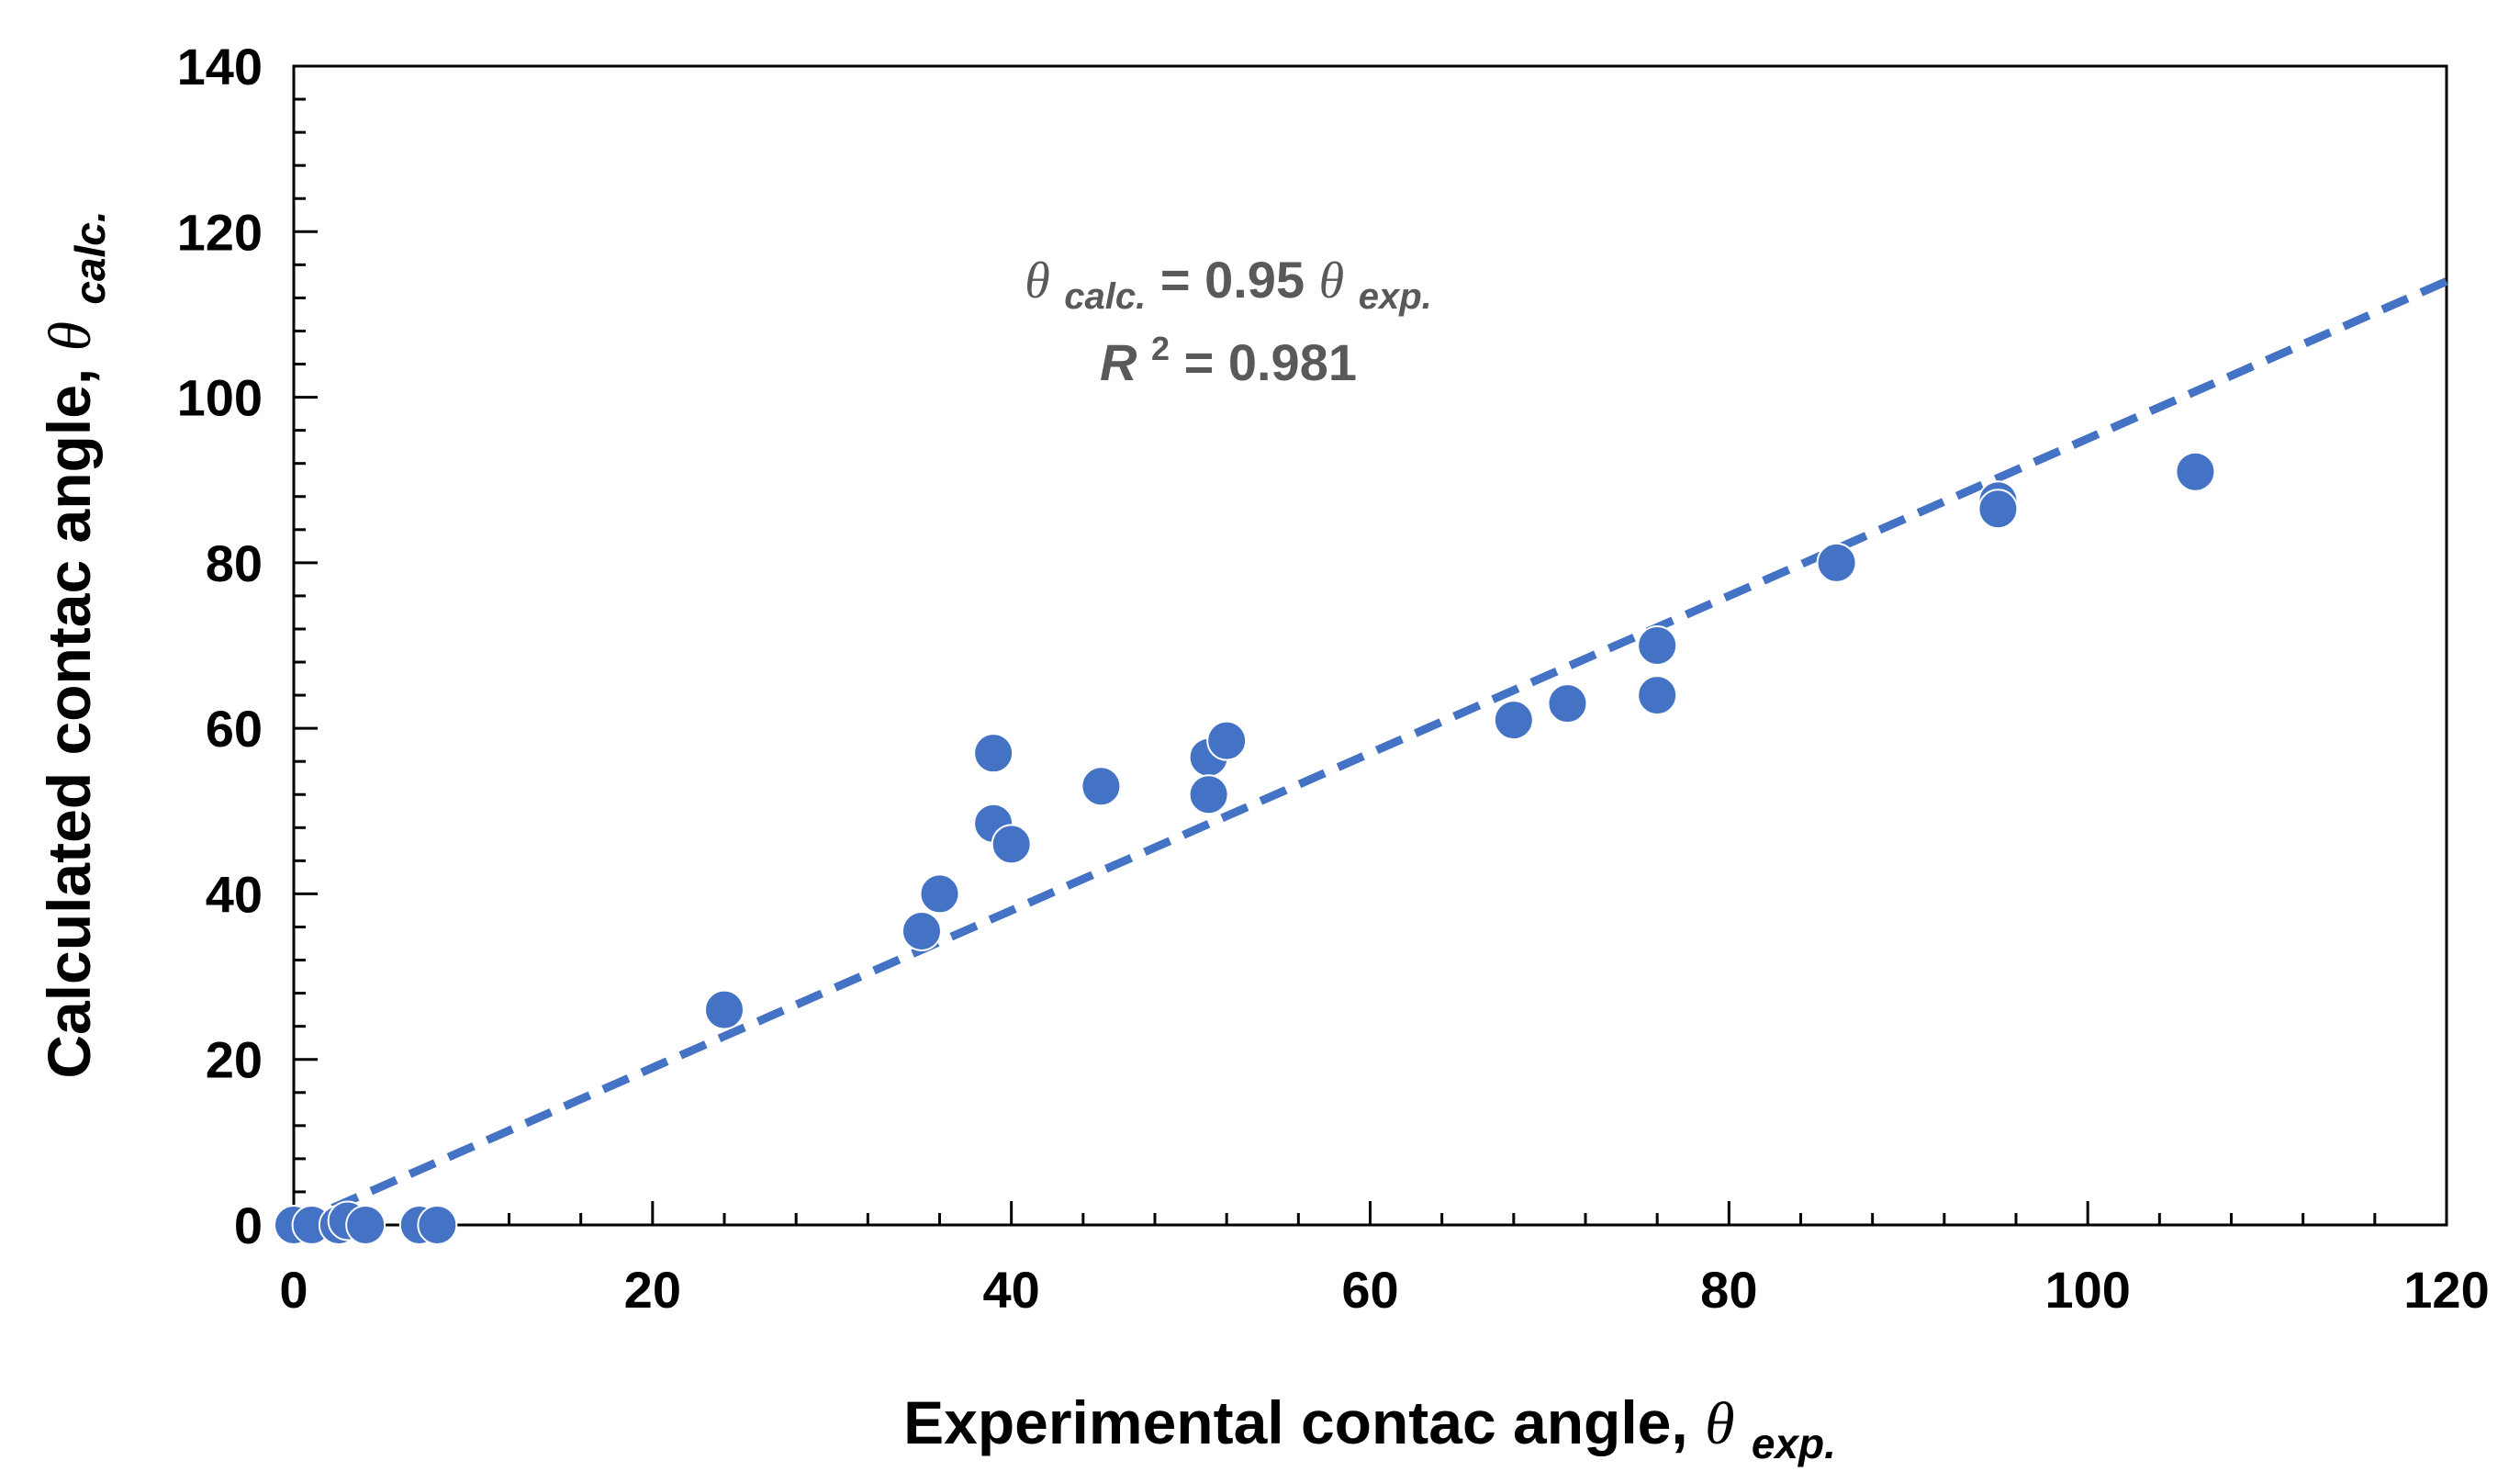 This screenshot has width=2520, height=1483. I want to click on equation-lhs-subscript: calc., so click(1105, 296).